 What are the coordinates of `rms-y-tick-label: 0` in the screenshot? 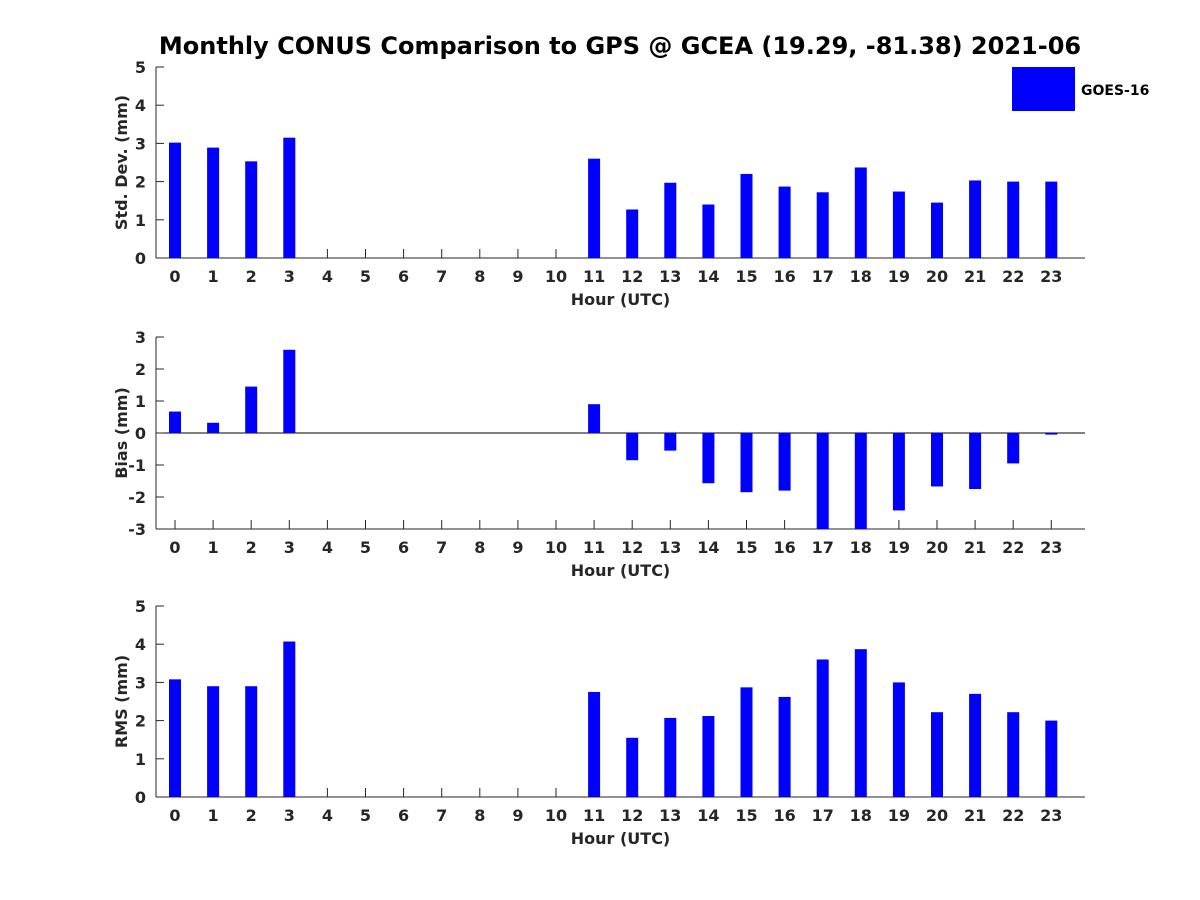 It's located at (140, 797).